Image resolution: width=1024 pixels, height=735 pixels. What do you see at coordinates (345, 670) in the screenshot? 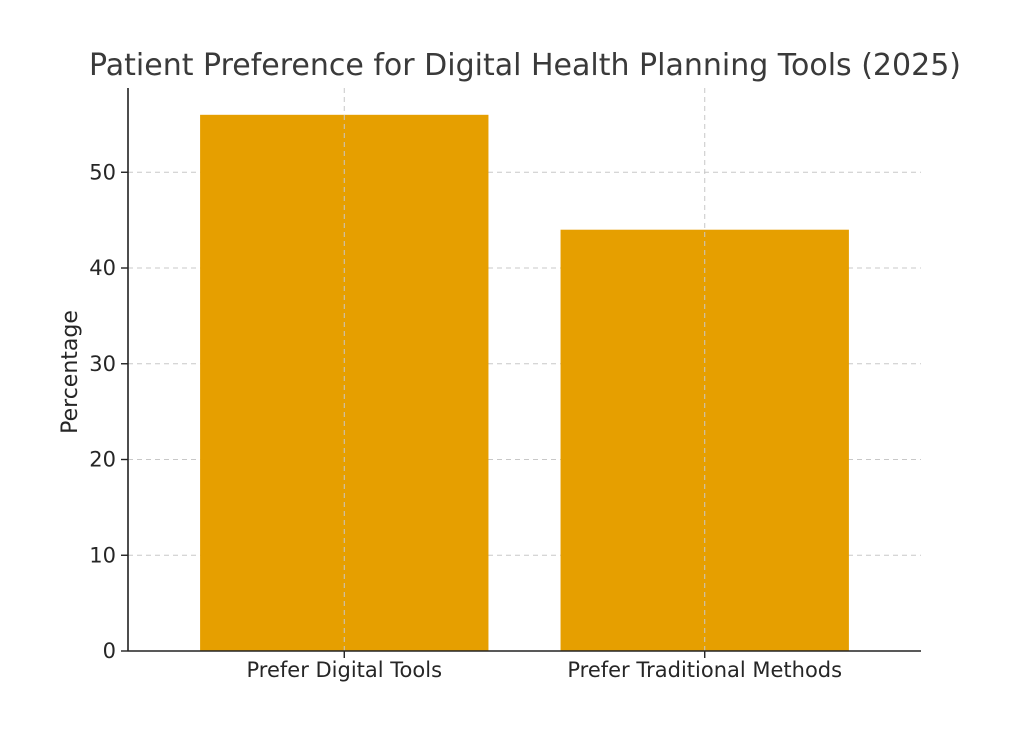
I see `x-tick-label: Prefer Digital Tools` at bounding box center [345, 670].